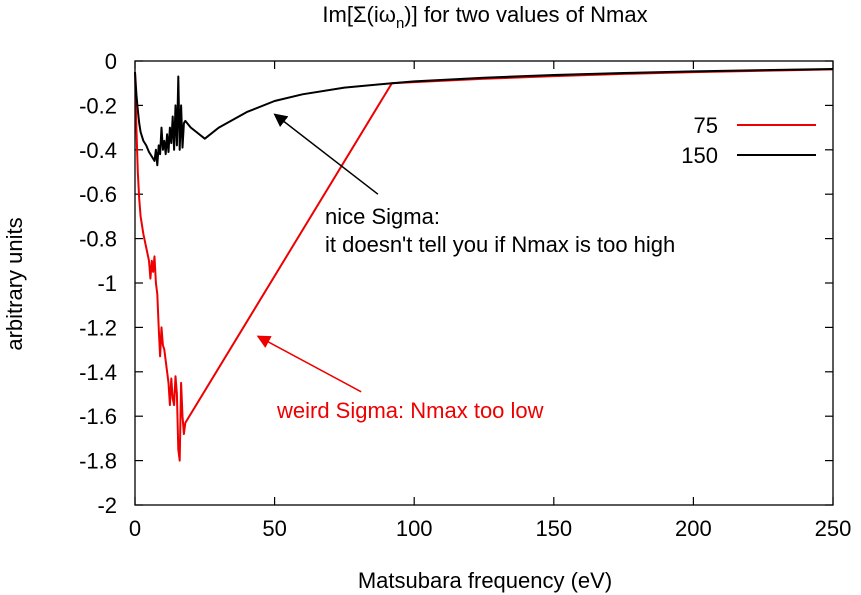 The height and width of the screenshot is (595, 861). I want to click on annotation-text-0-0: nice Sigma:, so click(382, 216).